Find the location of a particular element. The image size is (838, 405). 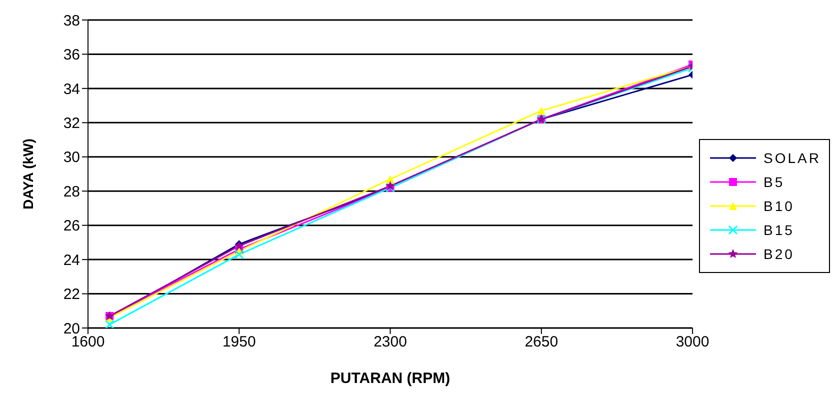

x-axis-title: PUTARAN (RPM) is located at coordinates (390, 378).